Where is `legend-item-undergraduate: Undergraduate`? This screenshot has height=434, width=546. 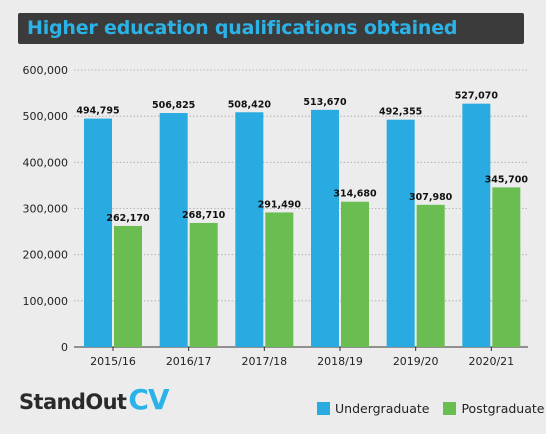
legend-item-undergraduate: Undergraduate is located at coordinates (373, 408).